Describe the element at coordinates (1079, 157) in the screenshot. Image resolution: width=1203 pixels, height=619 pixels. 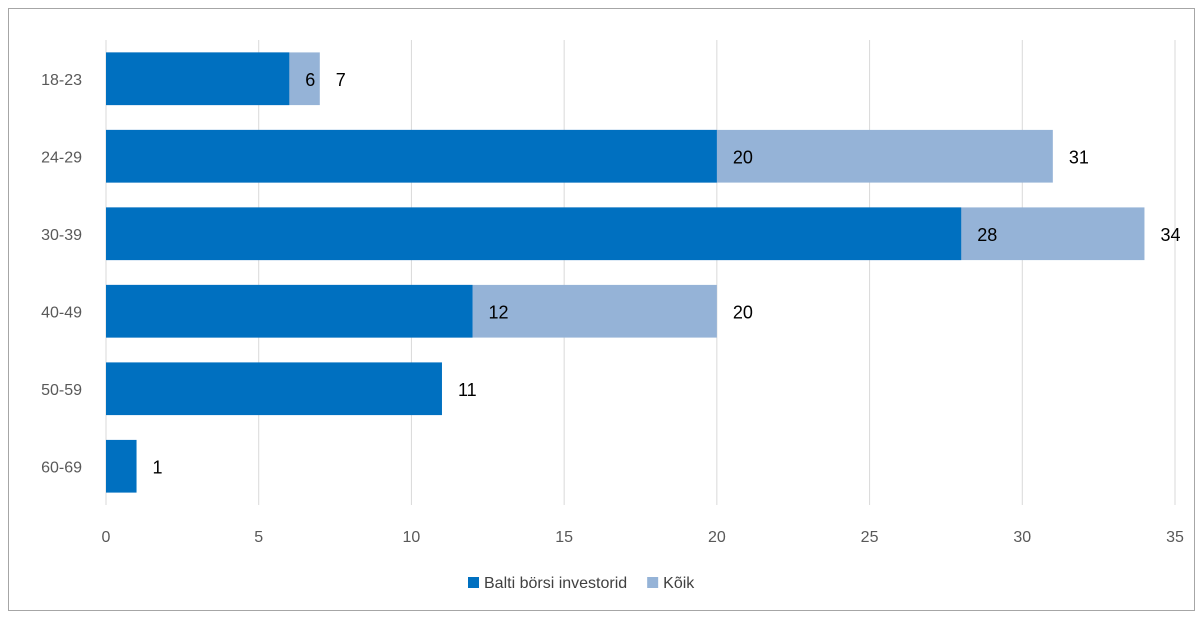
I see `data-label-koik-24-29: 31` at that location.